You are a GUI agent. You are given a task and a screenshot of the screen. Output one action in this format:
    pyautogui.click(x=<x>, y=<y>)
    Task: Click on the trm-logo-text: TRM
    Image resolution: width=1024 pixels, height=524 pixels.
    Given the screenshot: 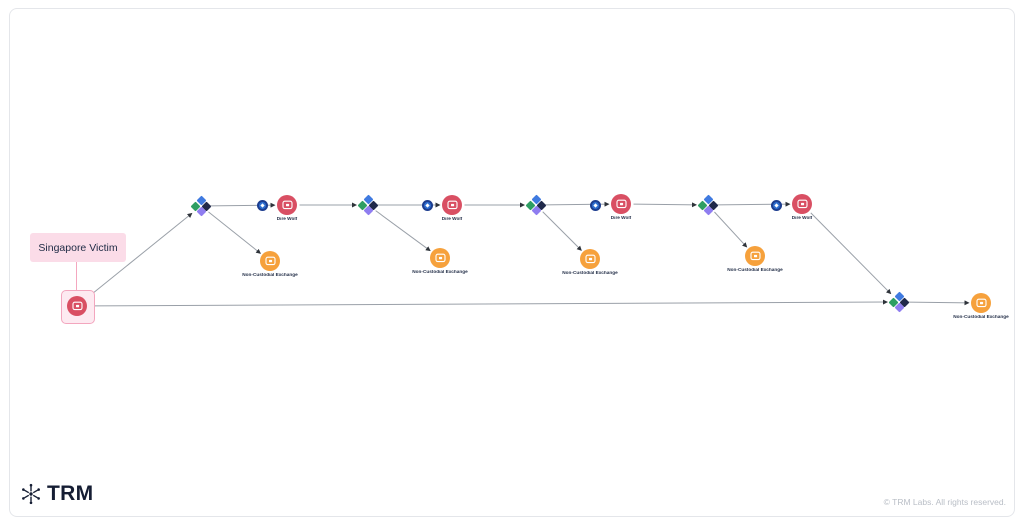 What is the action you would take?
    pyautogui.click(x=70, y=493)
    